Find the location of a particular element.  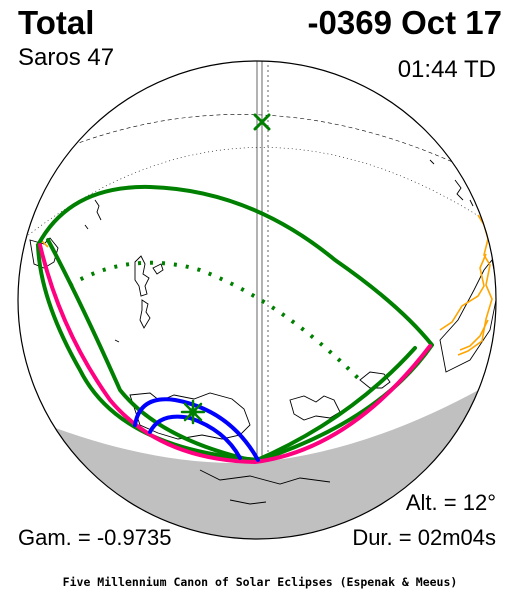

altitude-label: Alt. = 12° is located at coordinates (450, 502).